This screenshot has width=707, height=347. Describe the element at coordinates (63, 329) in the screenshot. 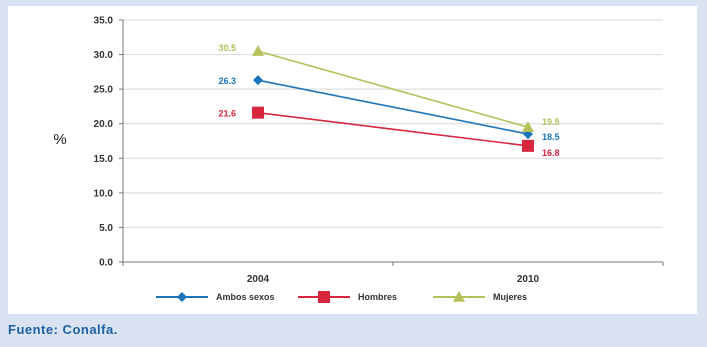

I see `source-note: Fuente: Conalfa.` at that location.